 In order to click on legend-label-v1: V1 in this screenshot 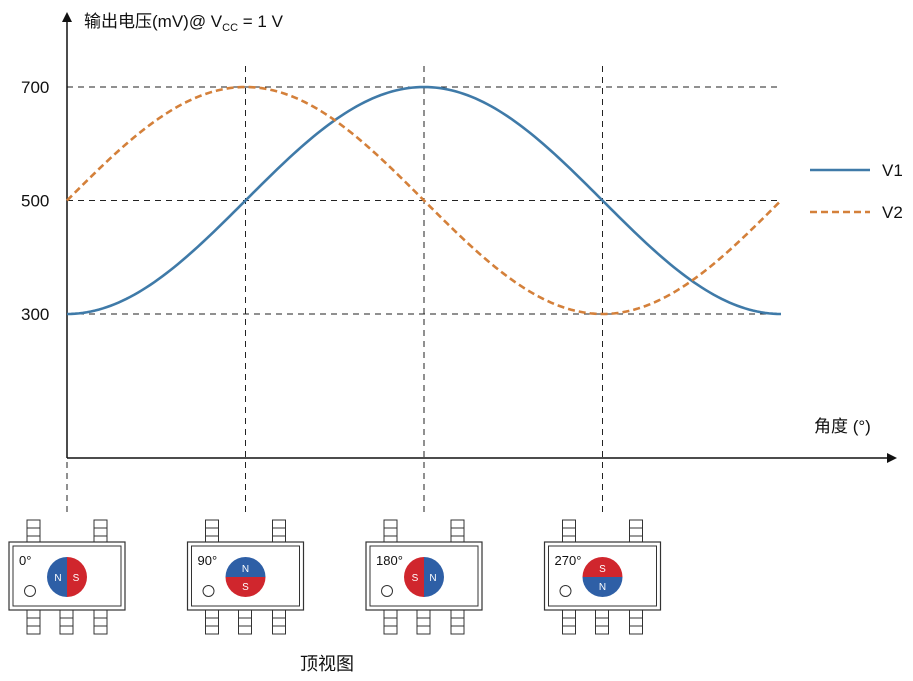, I will do `click(892, 170)`.